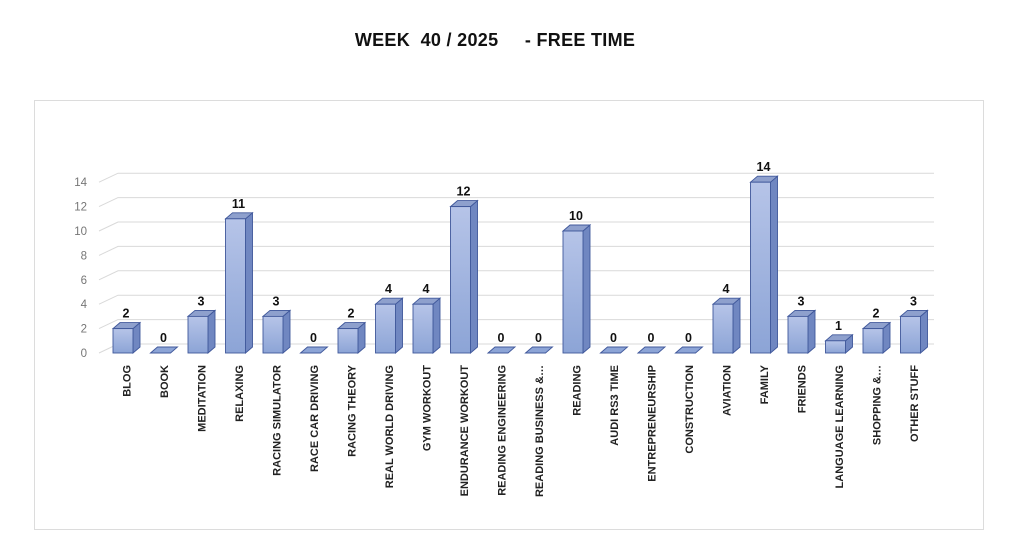 Image resolution: width=1022 pixels, height=557 pixels. I want to click on y-axis-tick-label: 4, so click(84, 305).